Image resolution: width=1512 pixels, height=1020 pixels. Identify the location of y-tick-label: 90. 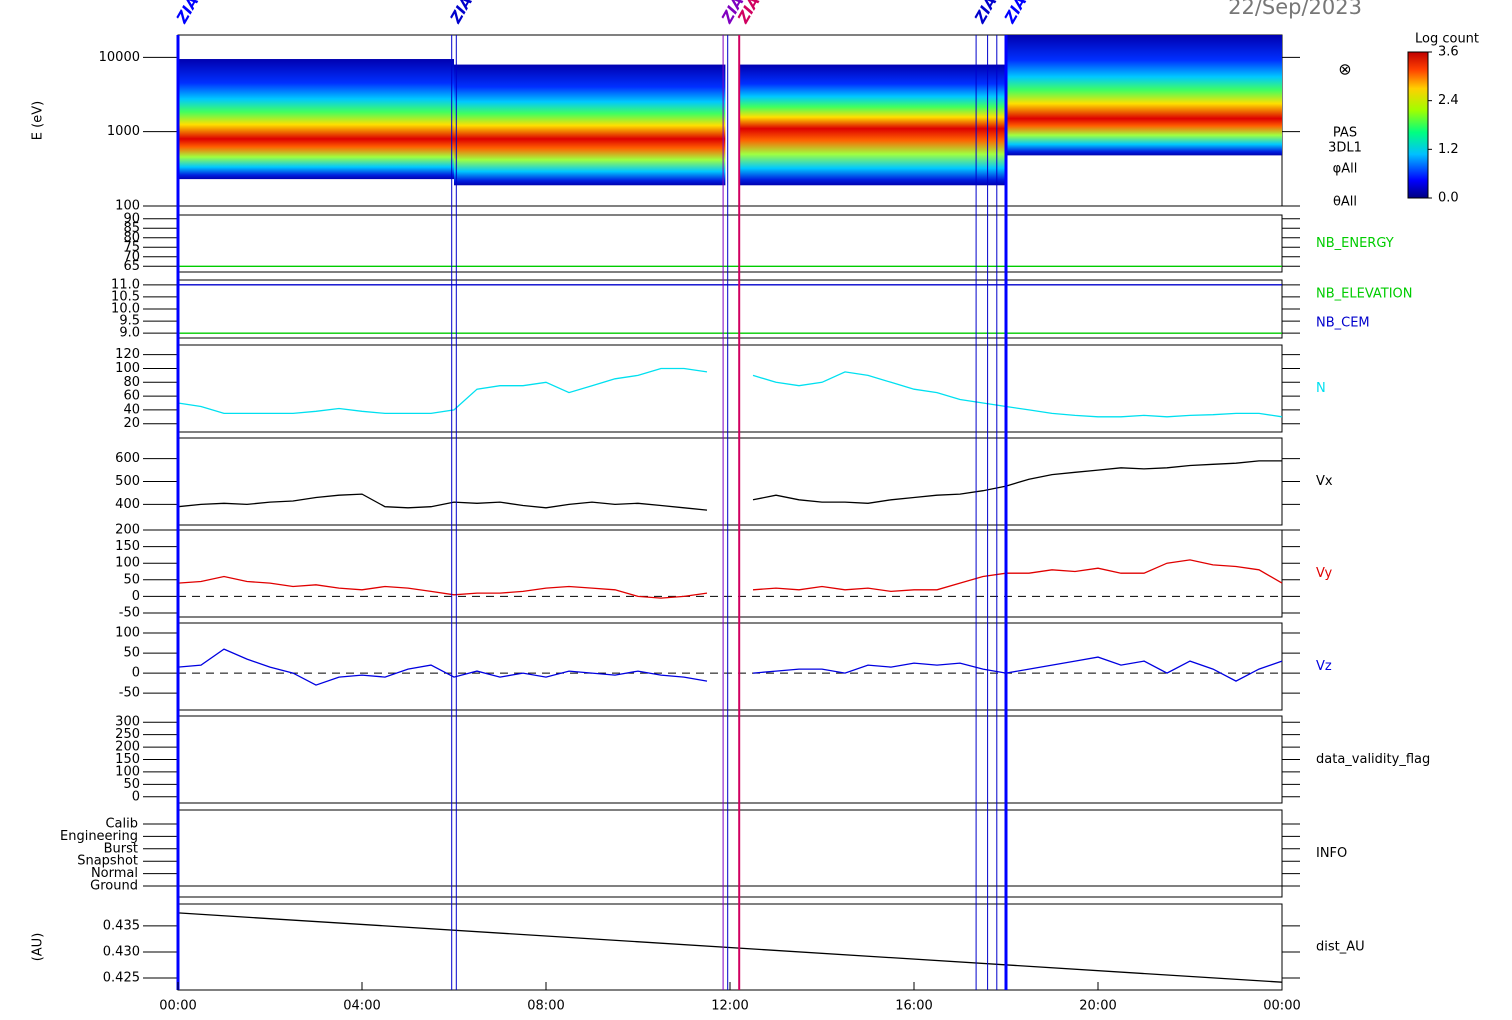
(131, 218).